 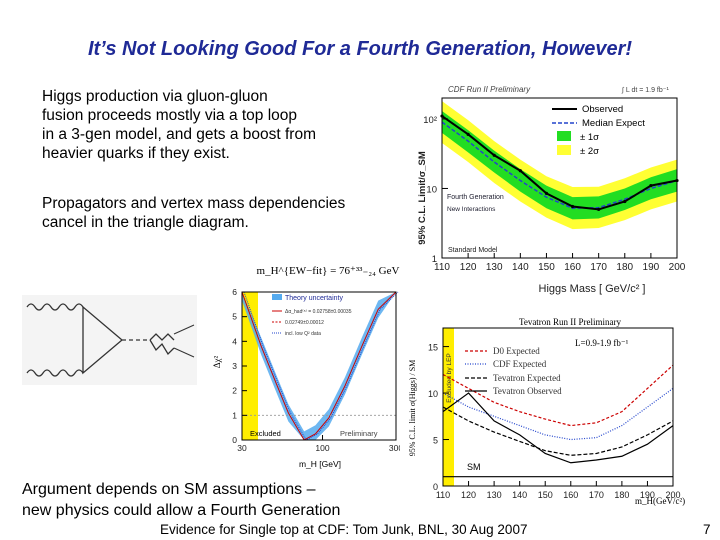 I want to click on text-line: fusion proceeds mostly via a top loop, so click(x=170, y=115).